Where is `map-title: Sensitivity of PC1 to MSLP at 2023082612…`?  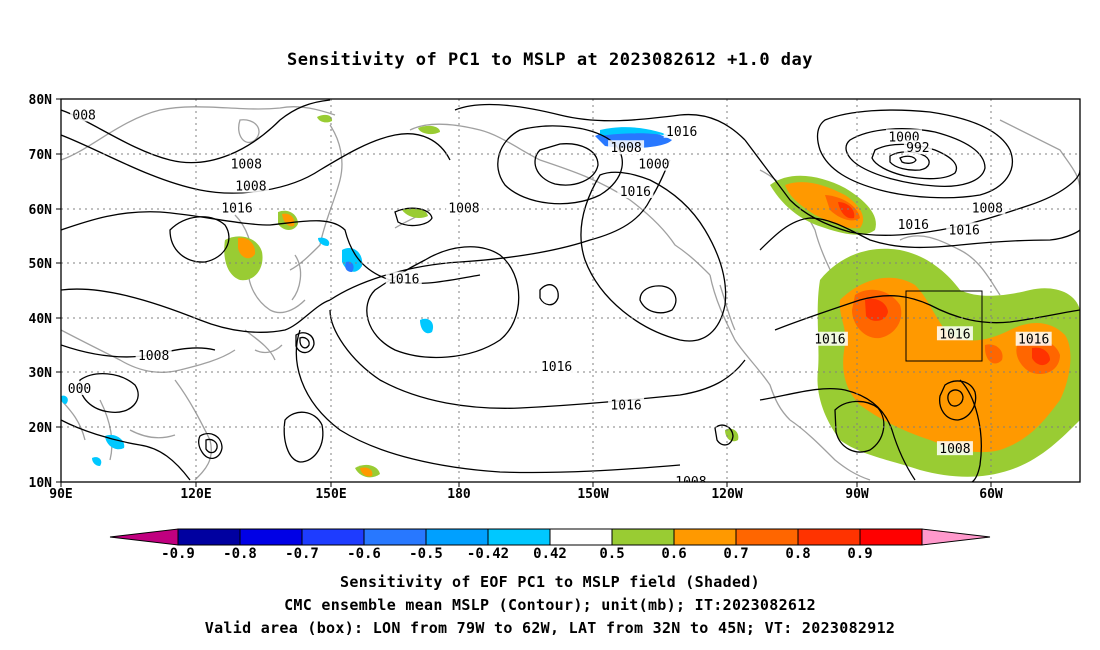 map-title: Sensitivity of PC1 to MSLP at 2023082612… is located at coordinates (549, 60).